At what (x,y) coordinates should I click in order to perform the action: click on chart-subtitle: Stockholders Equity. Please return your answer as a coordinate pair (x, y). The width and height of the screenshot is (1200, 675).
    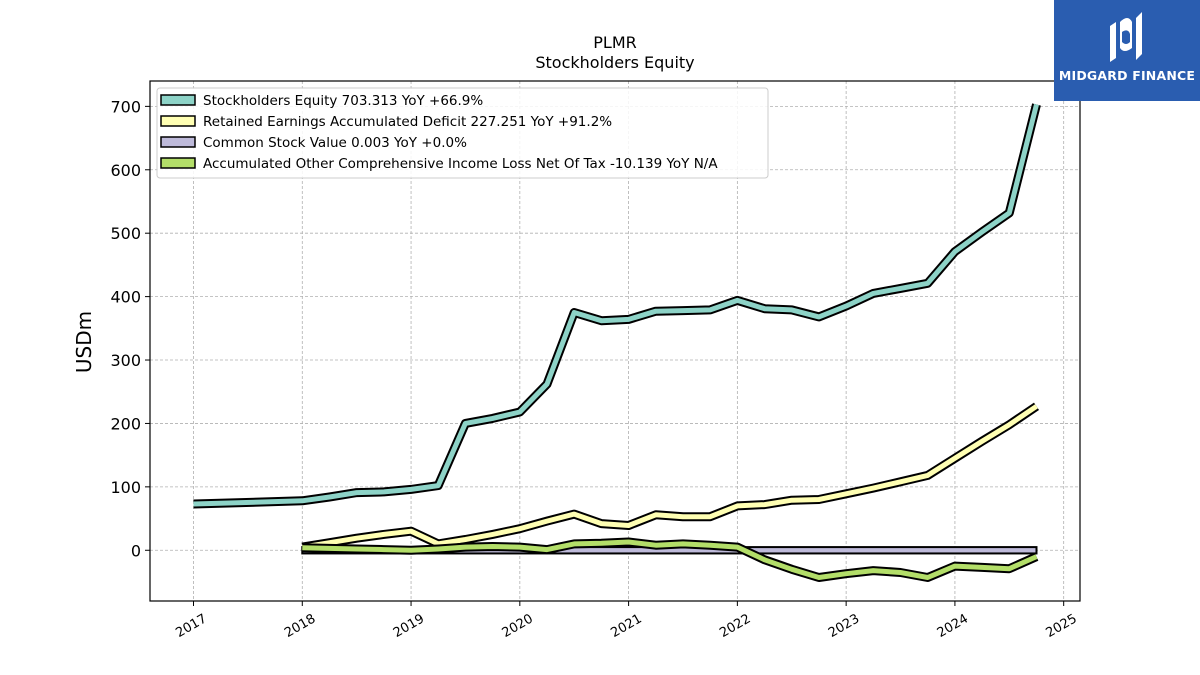
    Looking at the image, I should click on (614, 62).